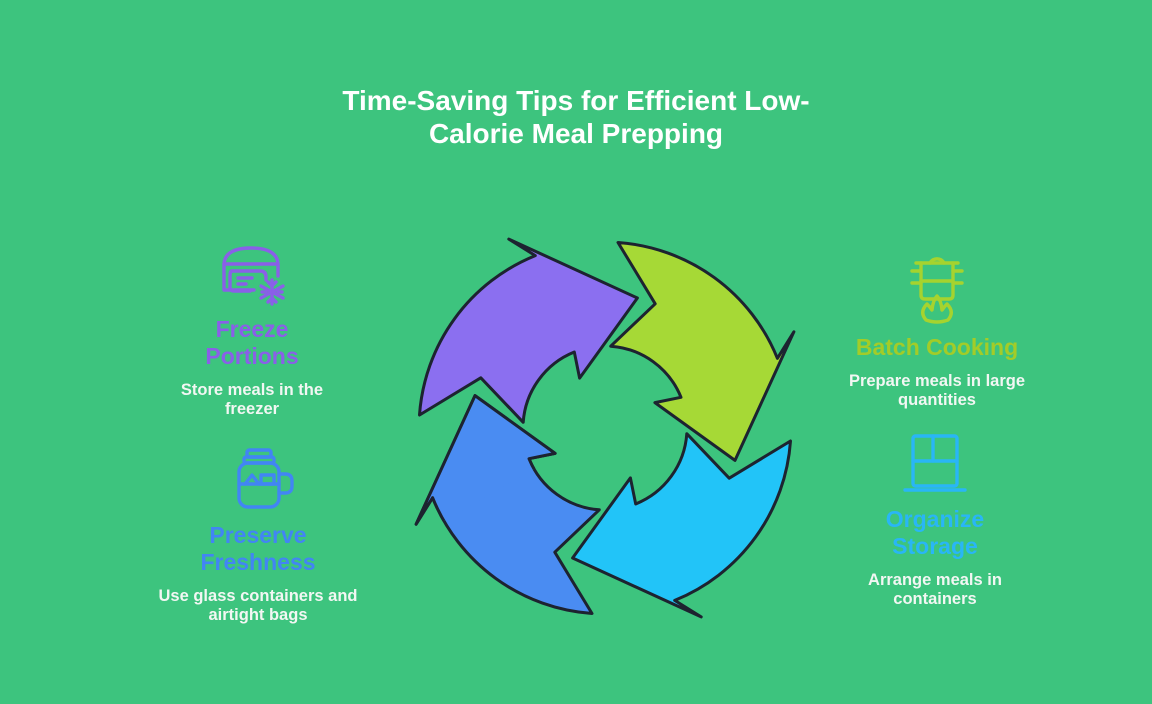 Image resolution: width=1152 pixels, height=704 pixels. I want to click on pot-on-flame-icon, so click(937, 290).